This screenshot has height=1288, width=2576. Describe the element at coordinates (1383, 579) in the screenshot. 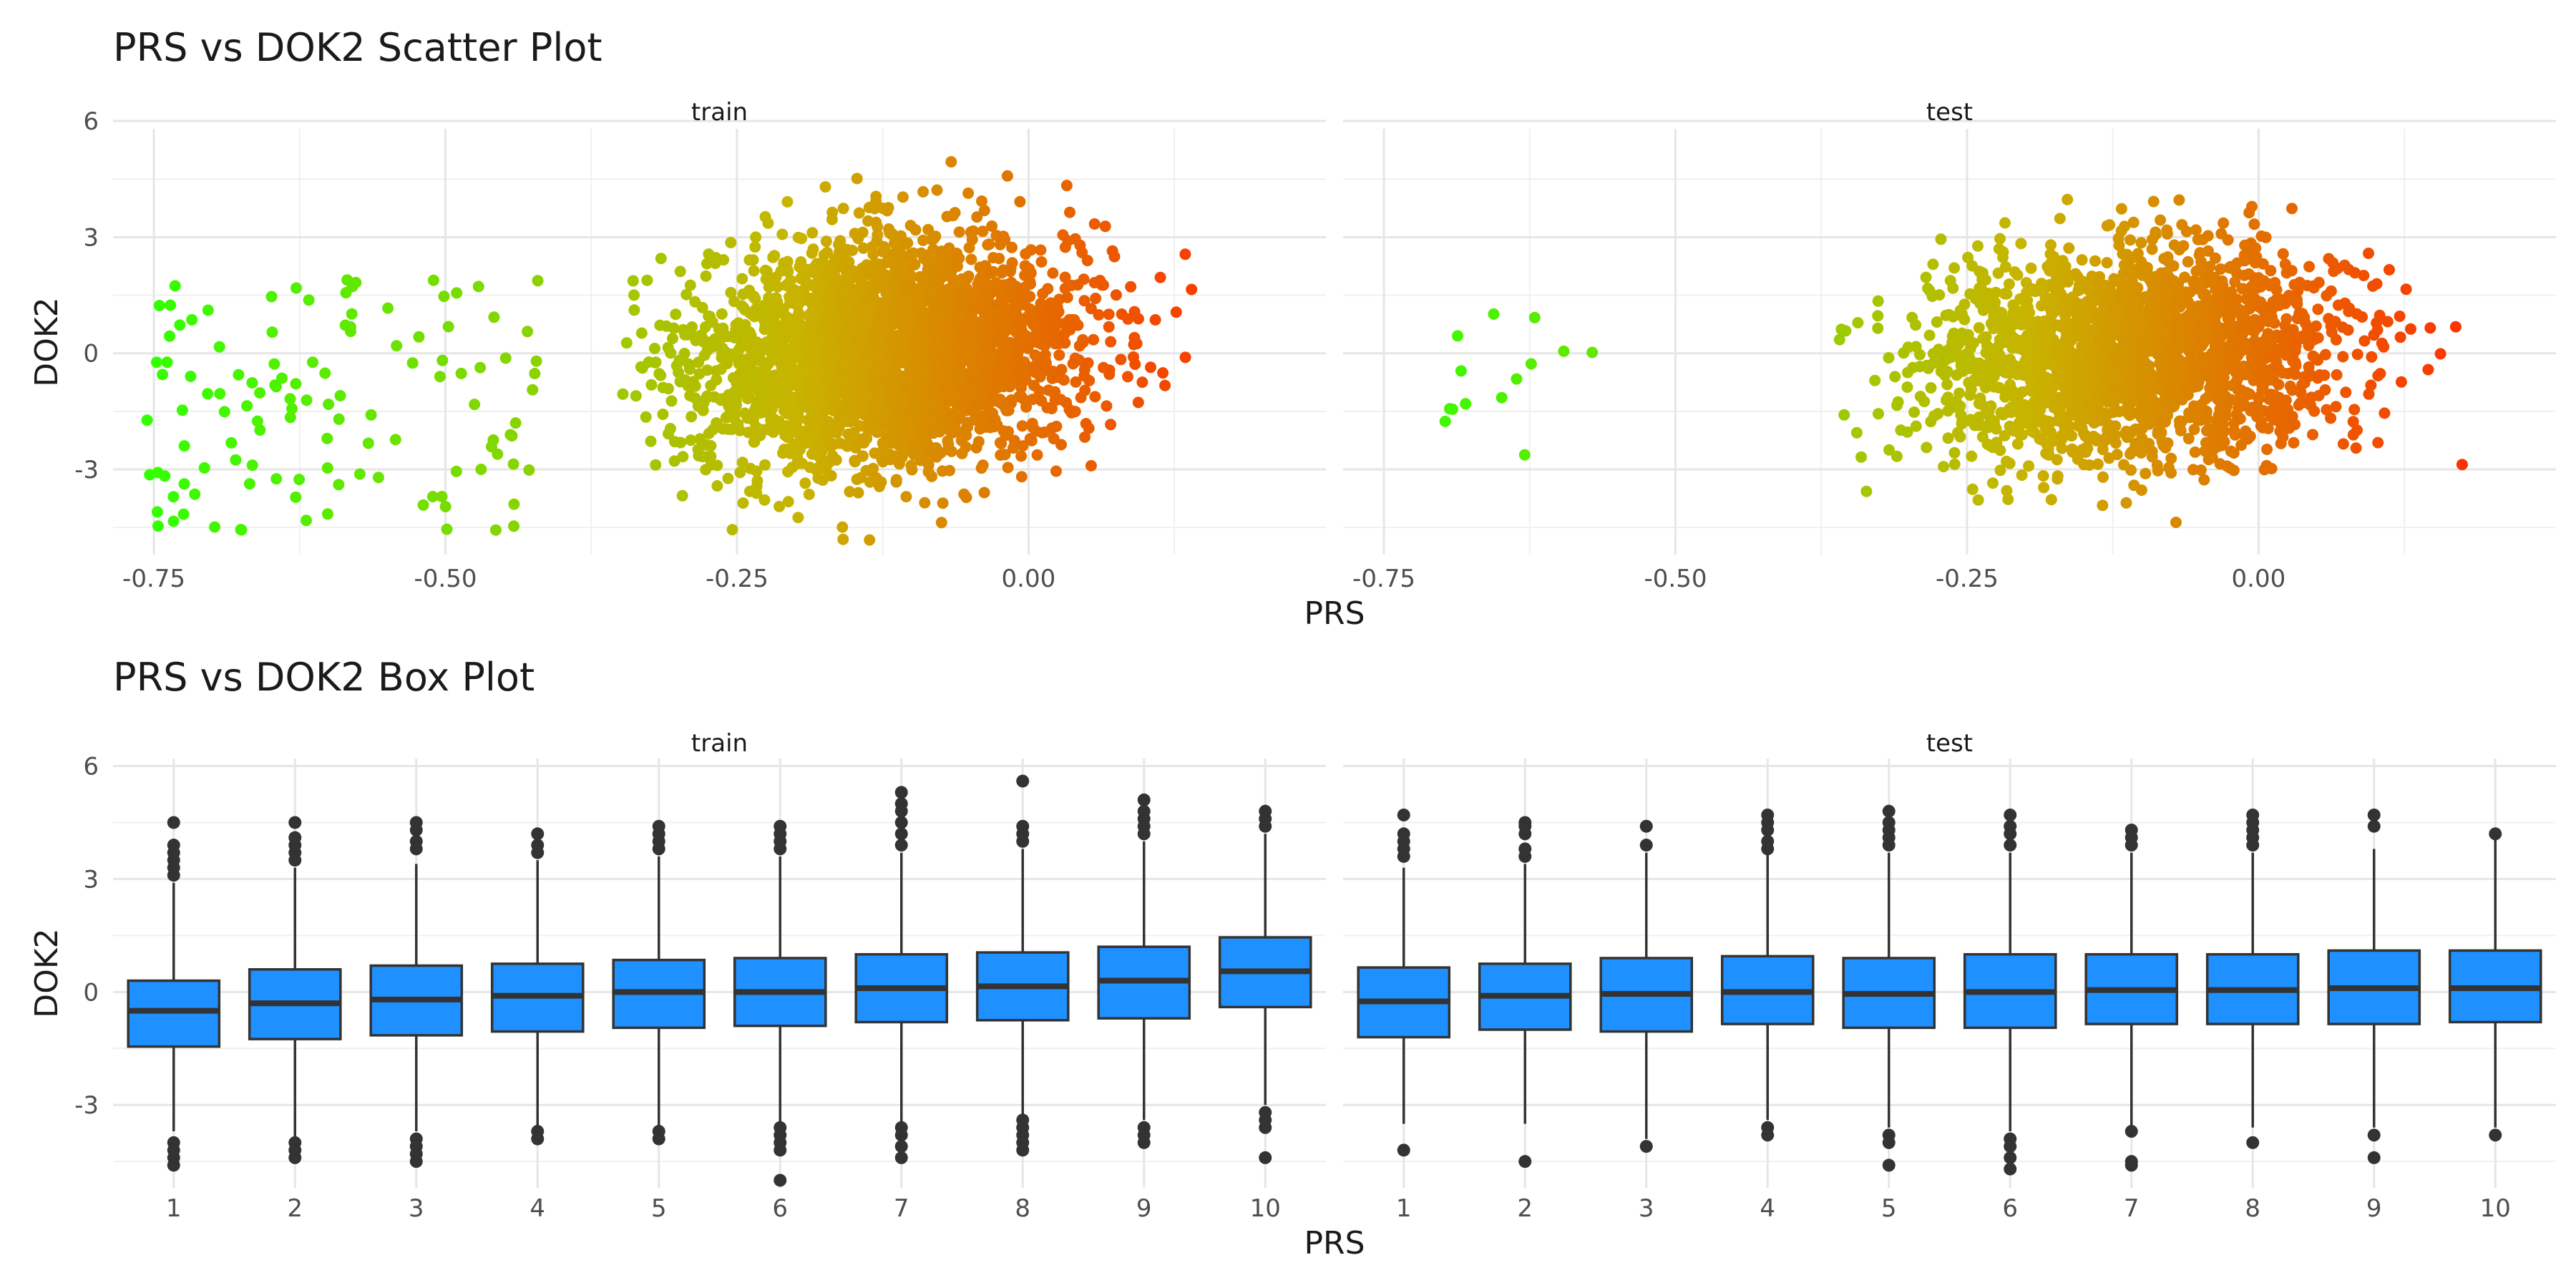

I see `scatter-x-tick-label: -0.75` at that location.